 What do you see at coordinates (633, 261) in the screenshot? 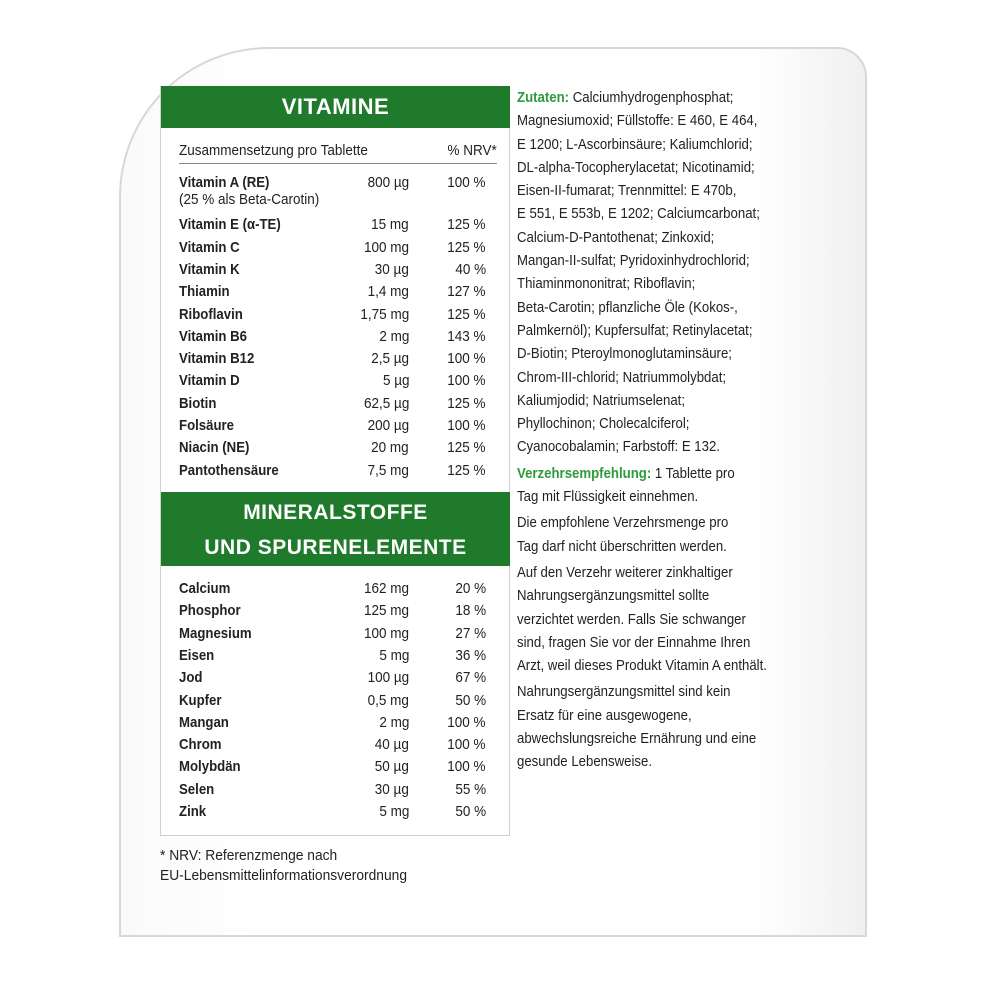
I see `line-text: Mangan-II-sulfat; Pyridoxinhydrochlorid;` at bounding box center [633, 261].